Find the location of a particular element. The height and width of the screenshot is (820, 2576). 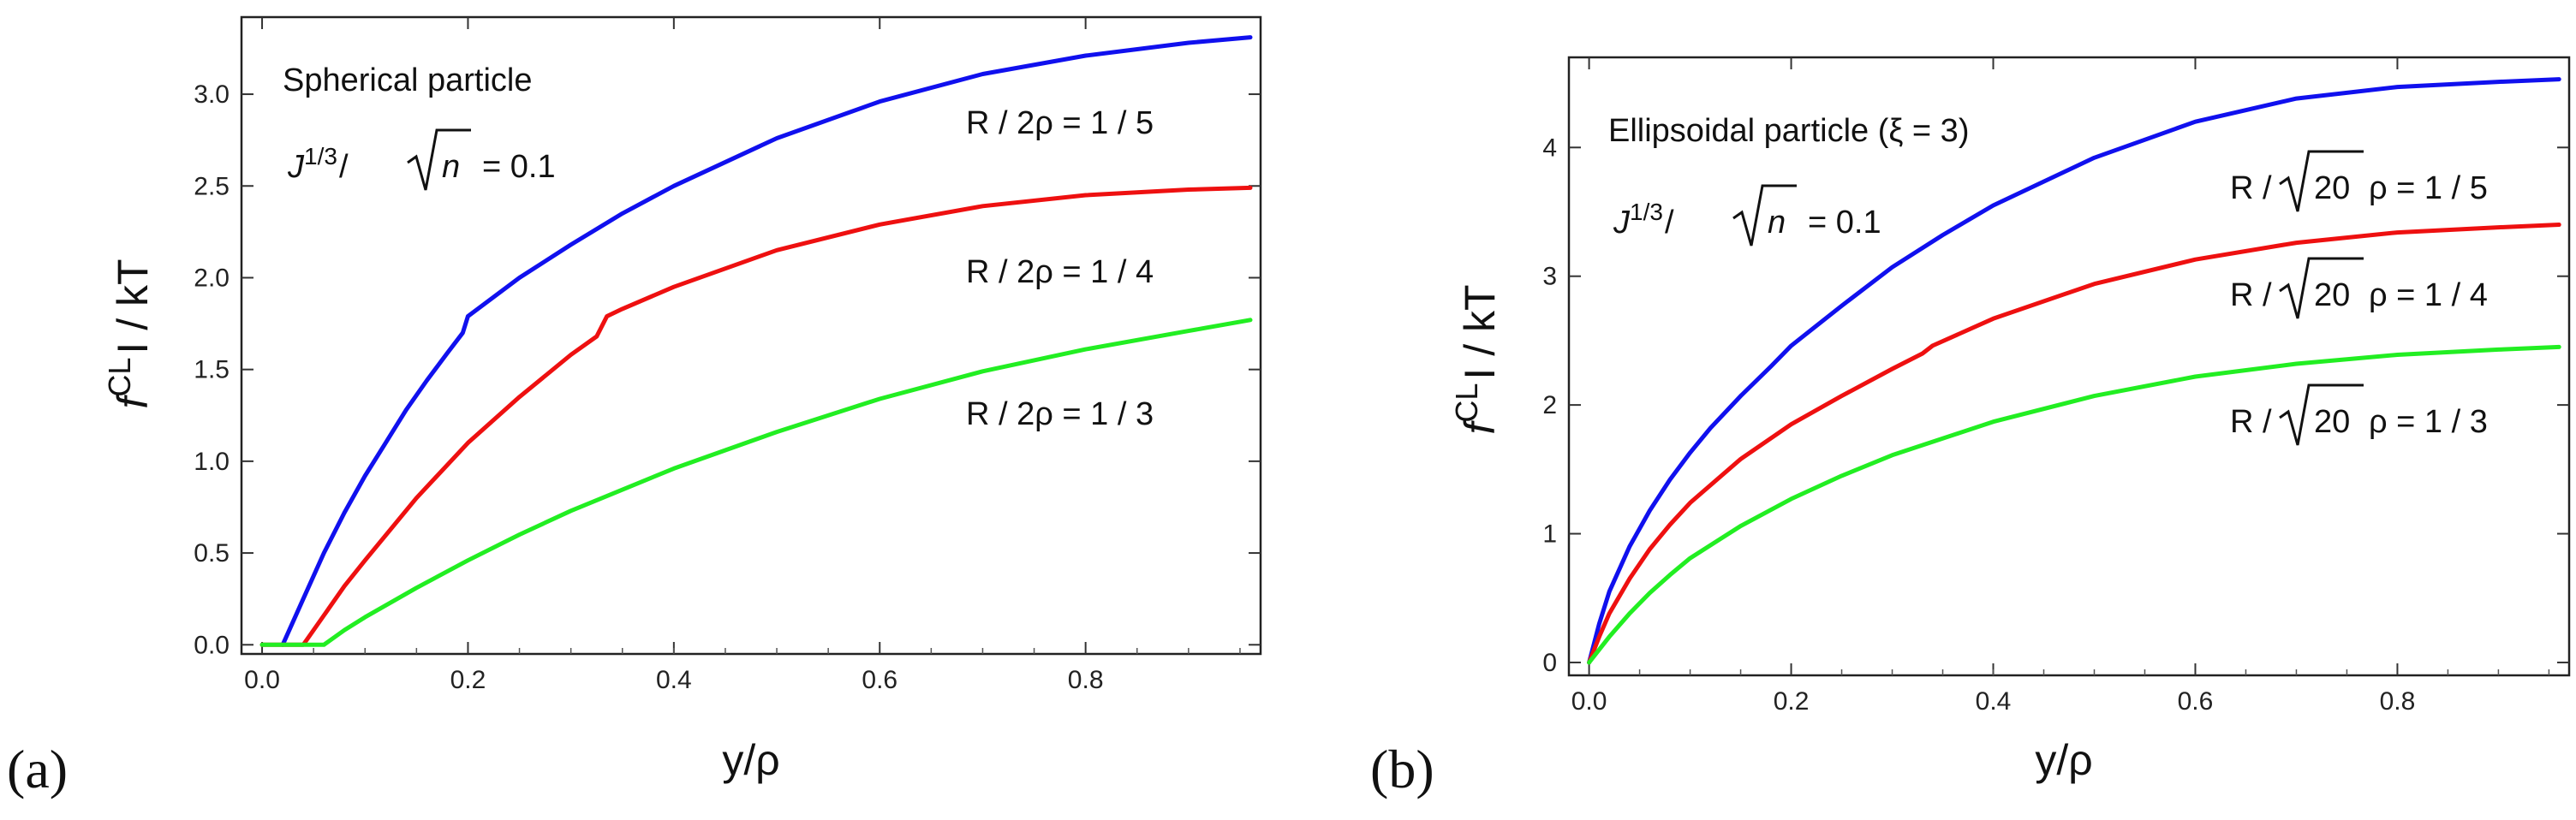

panel-b-curve-label-green-prefix: R / is located at coordinates (2251, 422).